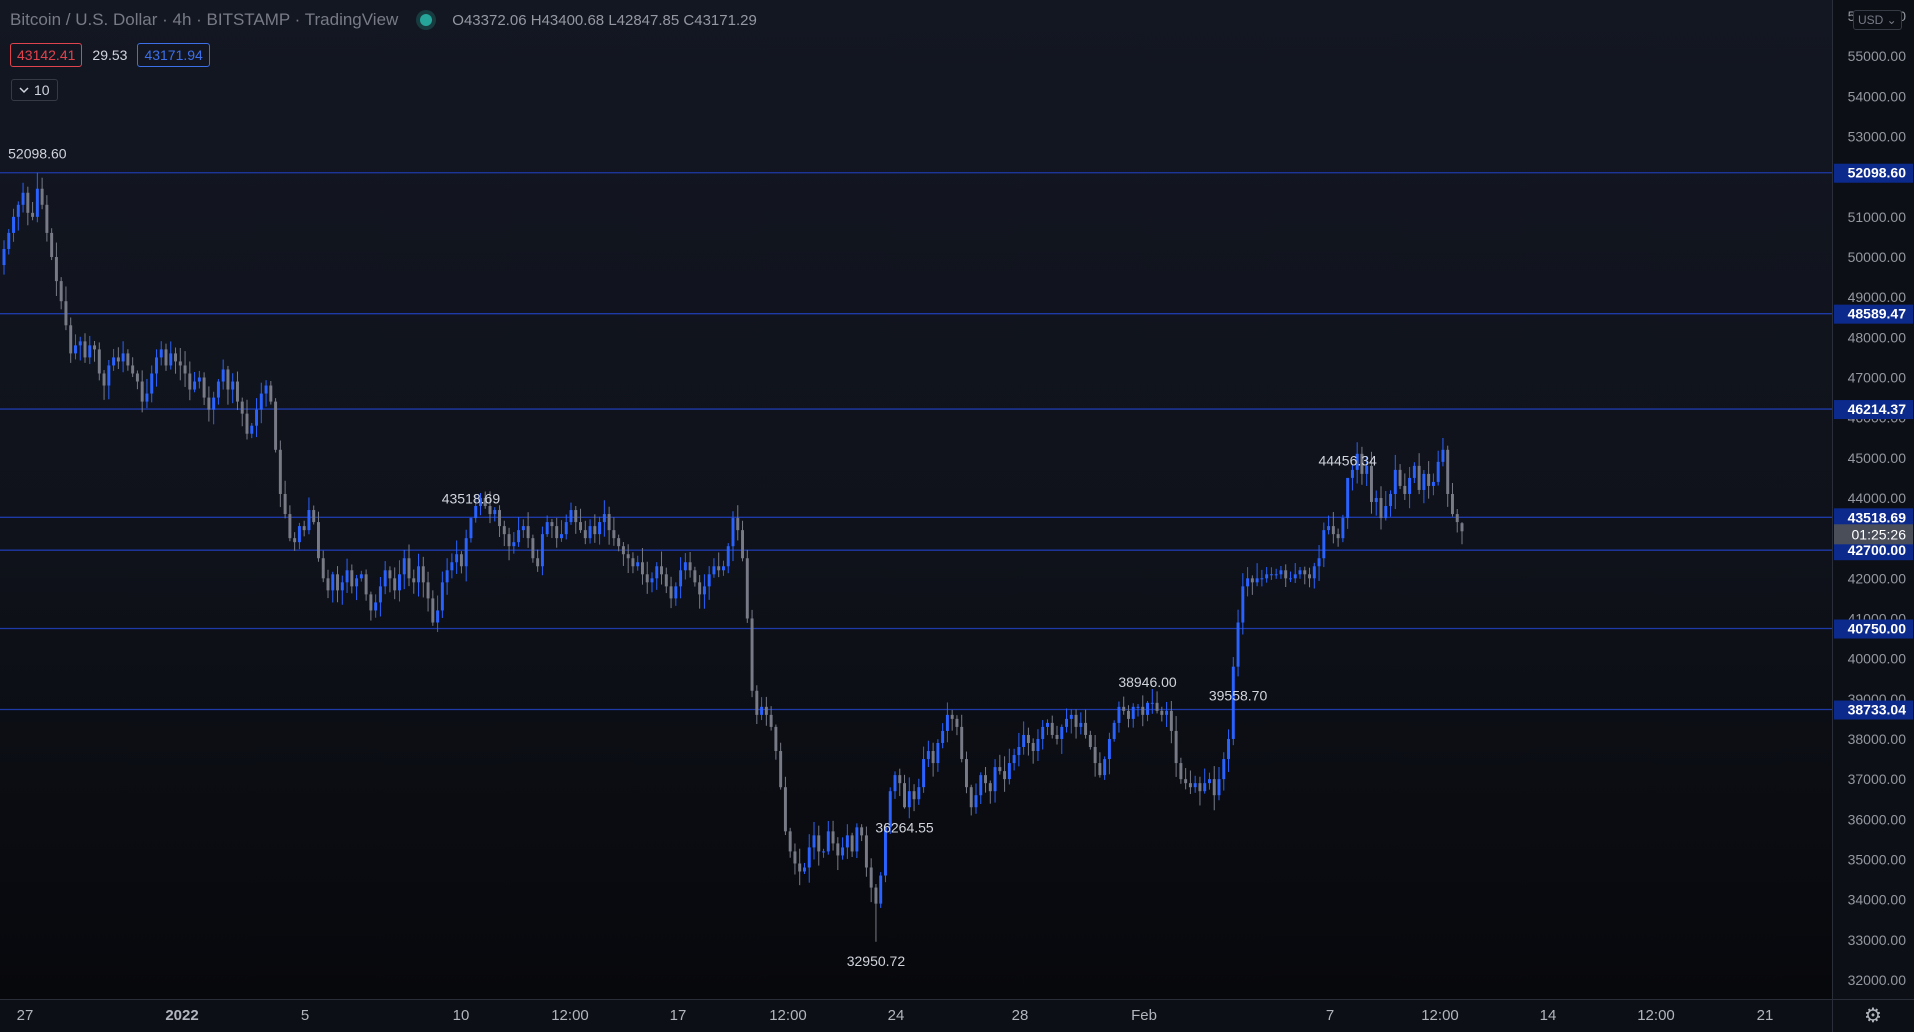  What do you see at coordinates (34, 90) in the screenshot?
I see `indicator-collapse-button: 10` at bounding box center [34, 90].